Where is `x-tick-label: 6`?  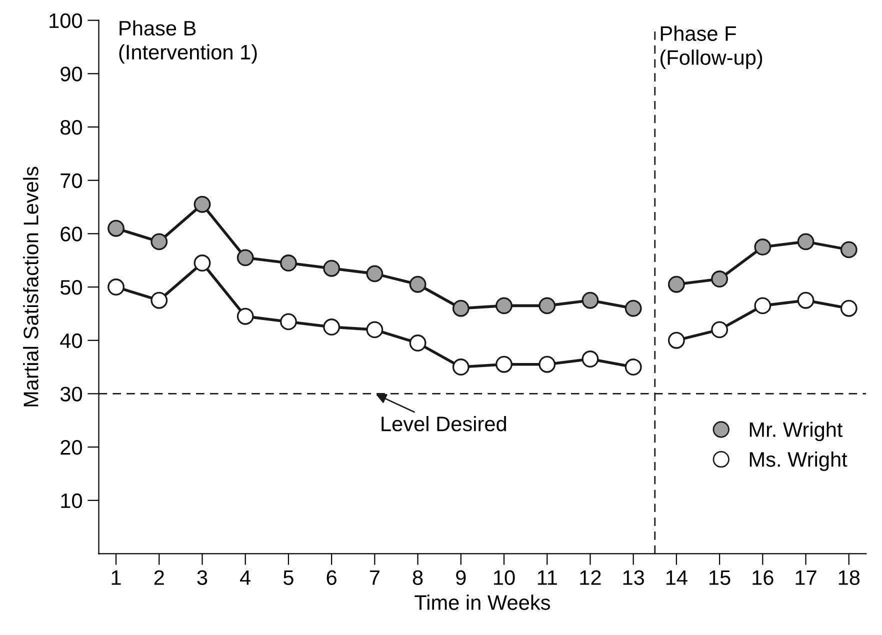
x-tick-label: 6 is located at coordinates (331, 577).